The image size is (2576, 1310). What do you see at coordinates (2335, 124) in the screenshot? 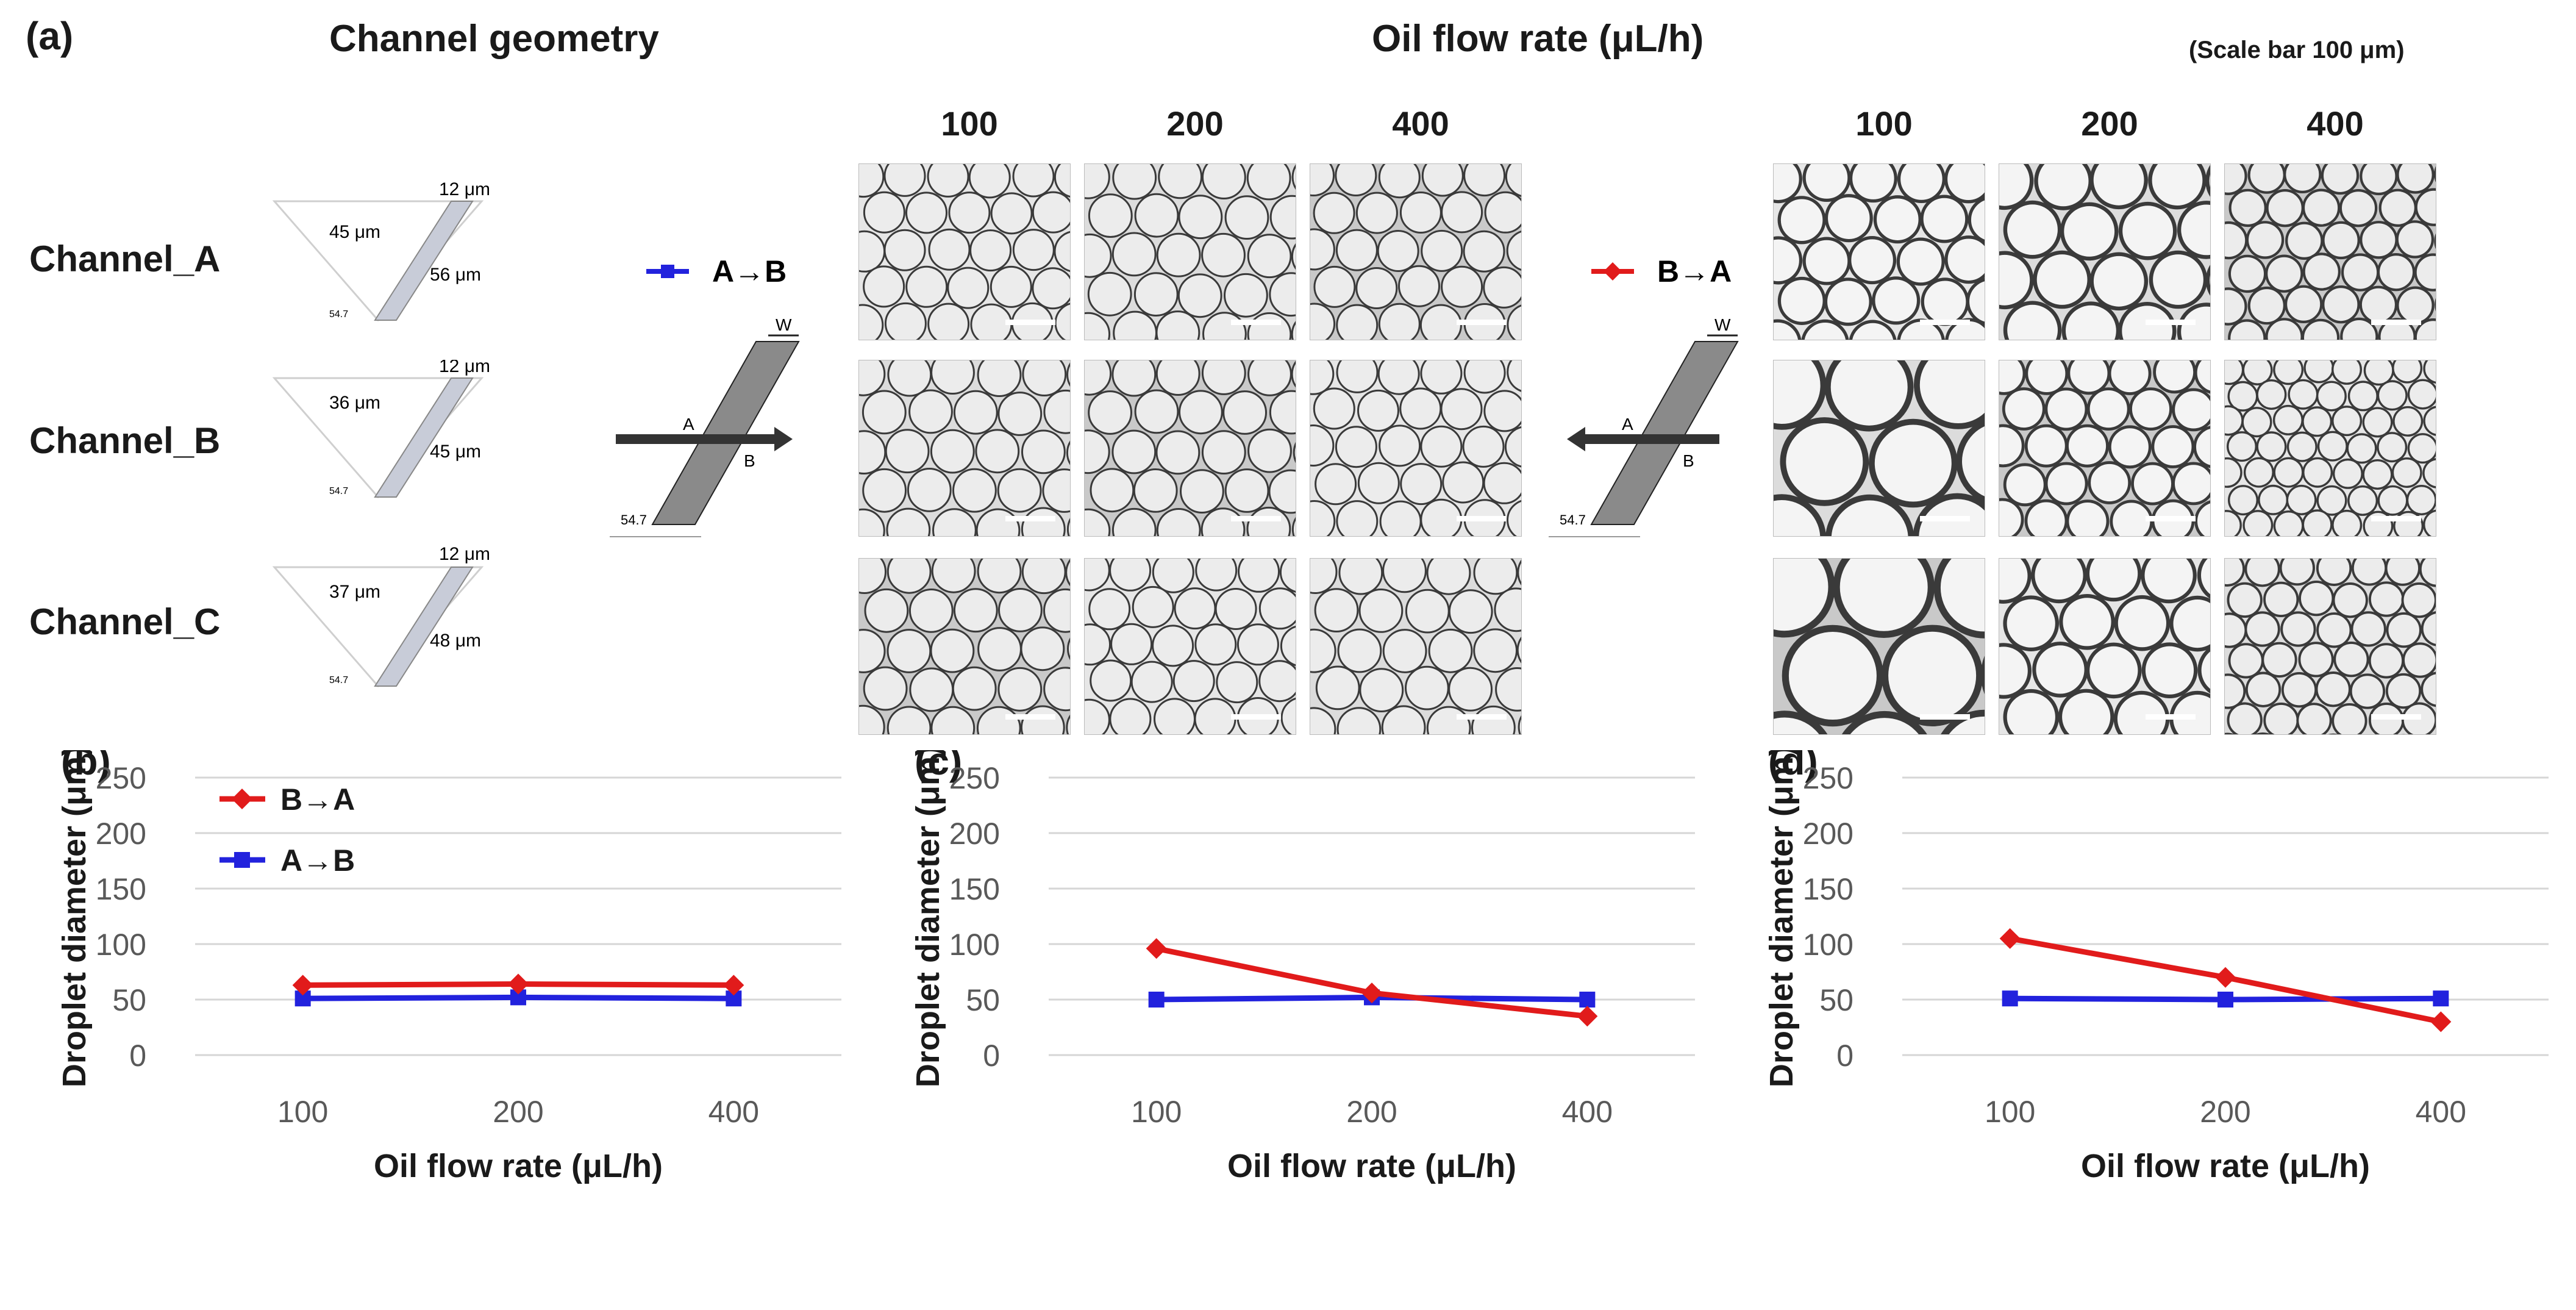
I see `rate-header-right-400: 400` at bounding box center [2335, 124].